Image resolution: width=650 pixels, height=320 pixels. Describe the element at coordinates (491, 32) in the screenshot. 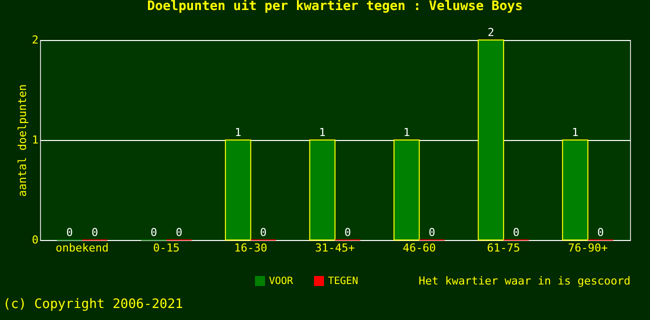

I see `data-label: 2` at that location.